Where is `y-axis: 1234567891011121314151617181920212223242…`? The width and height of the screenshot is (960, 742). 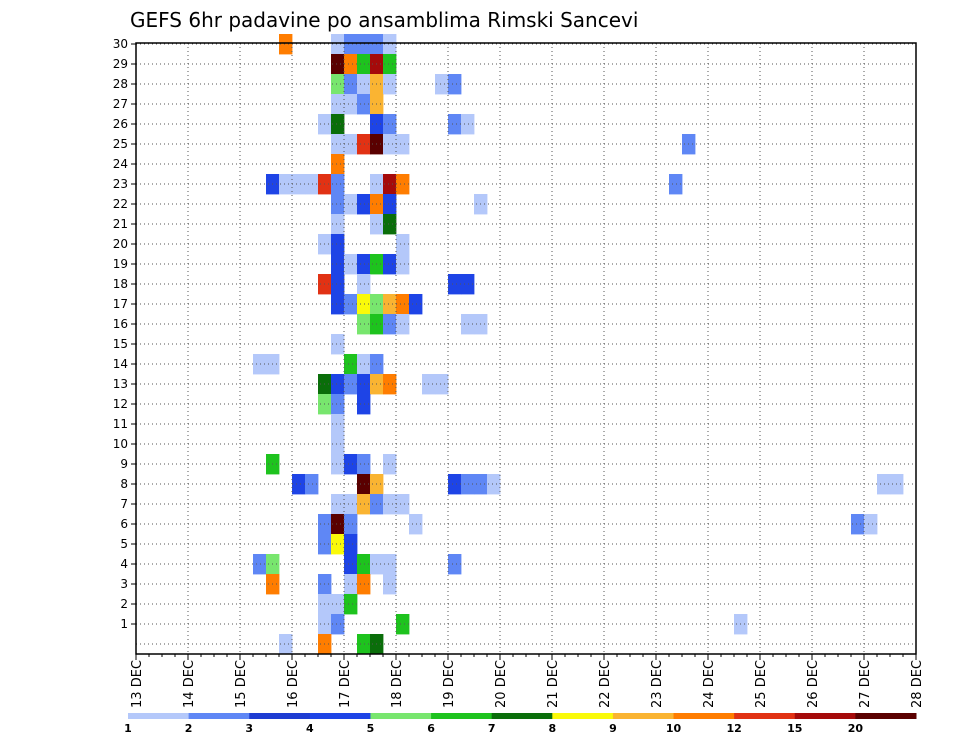 y-axis: 1234567891011121314151617181920212223242… is located at coordinates (124, 334).